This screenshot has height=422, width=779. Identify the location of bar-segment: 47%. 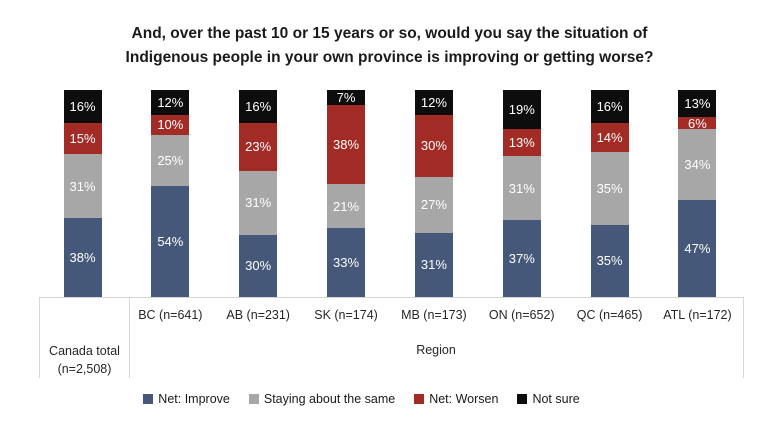
(697, 248).